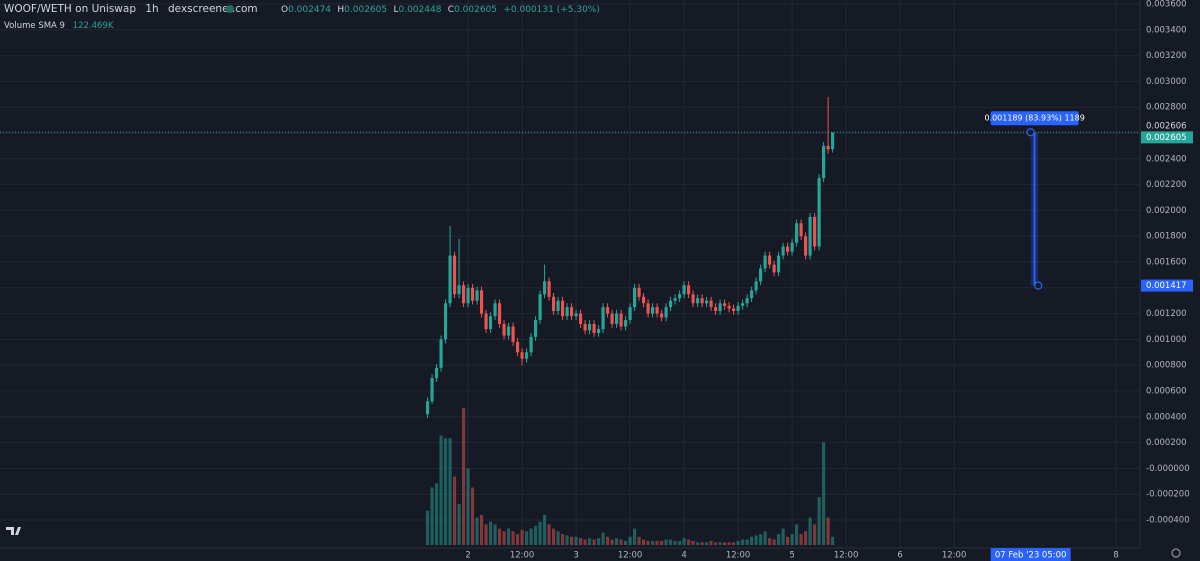 The width and height of the screenshot is (1200, 561). Describe the element at coordinates (1166, 392) in the screenshot. I see `y-tick-label: 0.000600` at that location.